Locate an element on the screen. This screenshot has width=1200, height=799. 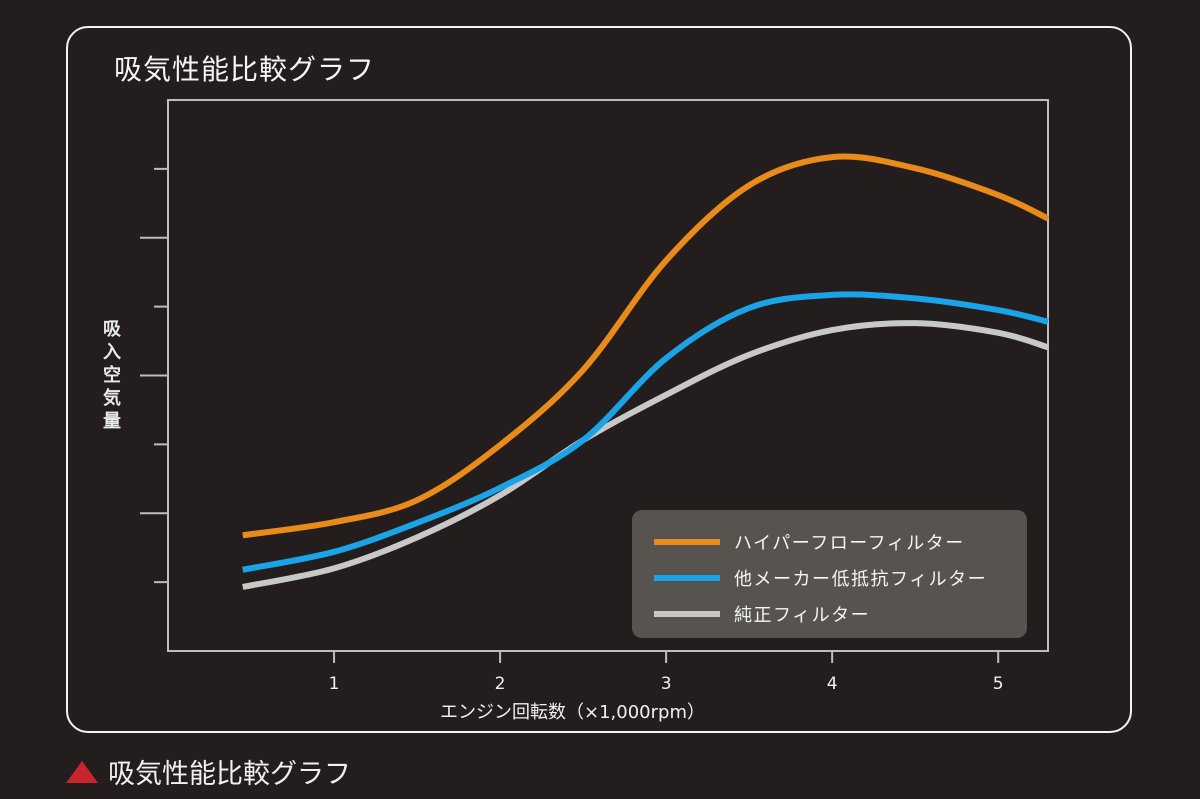
x-tick-label: 4 is located at coordinates (832, 684).